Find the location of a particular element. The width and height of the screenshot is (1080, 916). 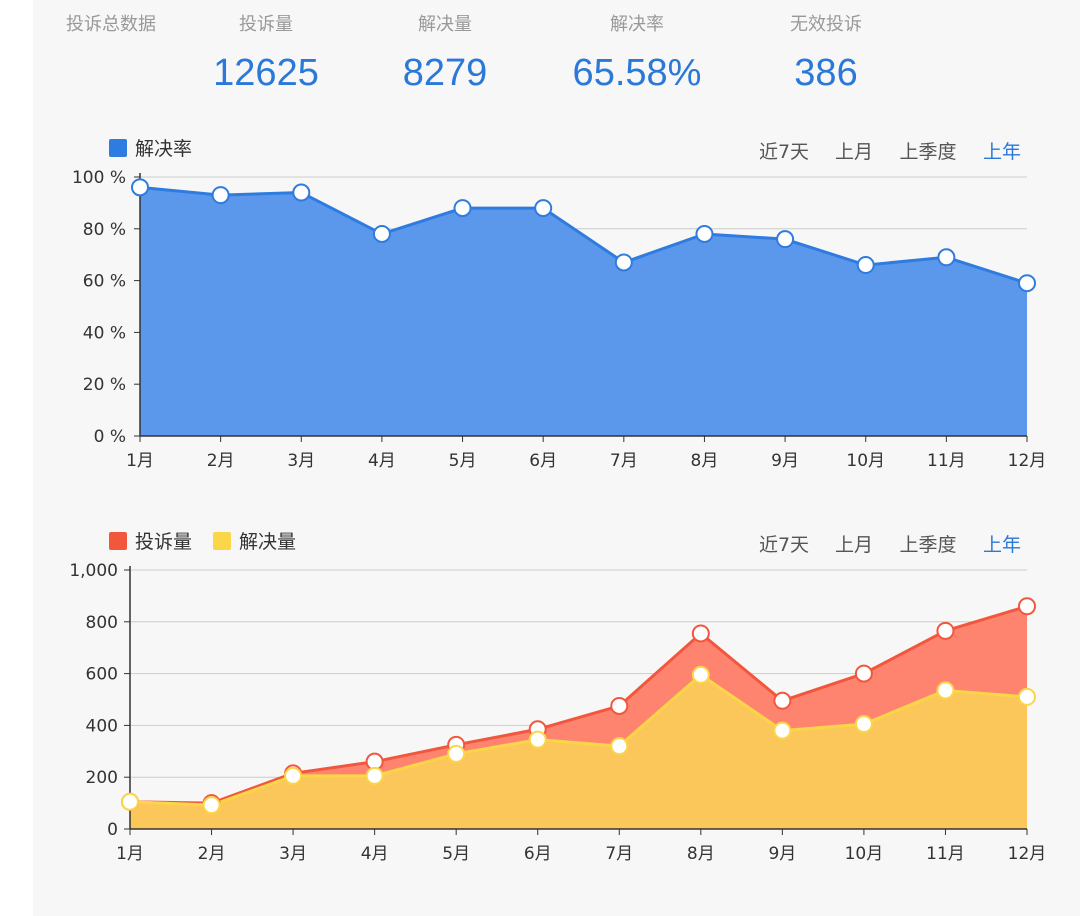

stat-value-invalid: 386 is located at coordinates (826, 73).